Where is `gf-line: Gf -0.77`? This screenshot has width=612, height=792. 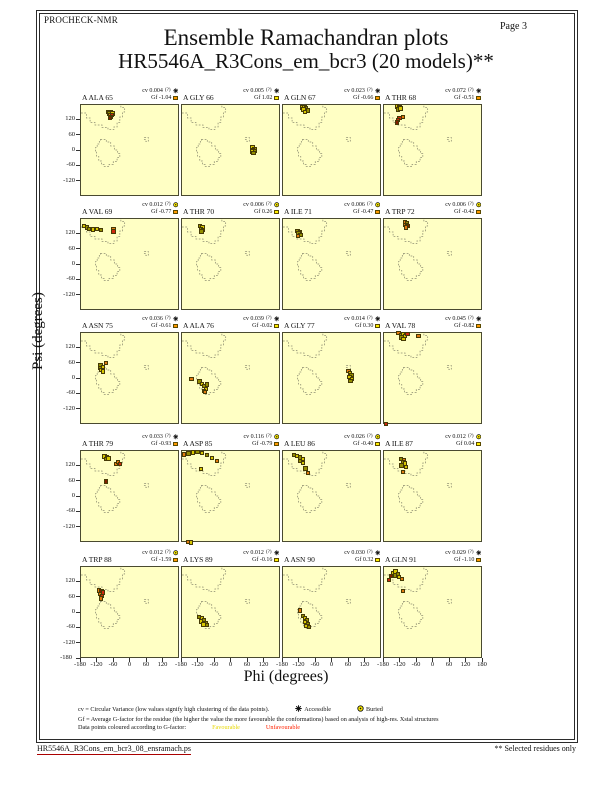
gf-line: Gf -0.77 is located at coordinates (160, 213).